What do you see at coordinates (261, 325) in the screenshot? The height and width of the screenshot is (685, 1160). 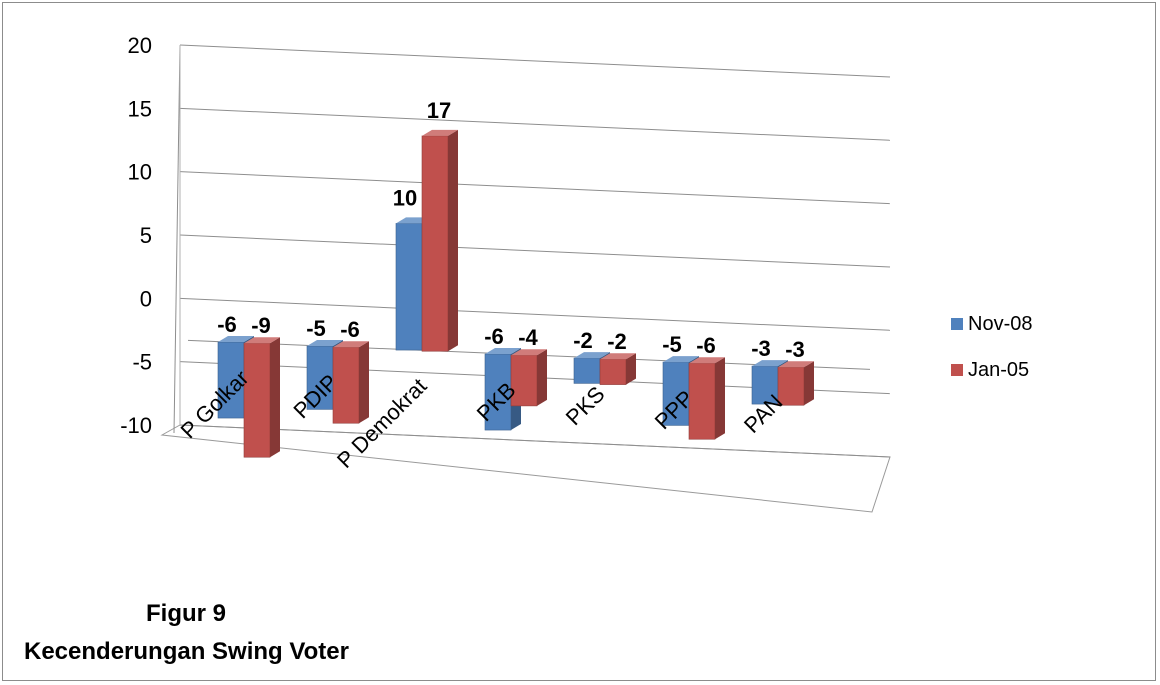 I see `data-label: -9` at bounding box center [261, 325].